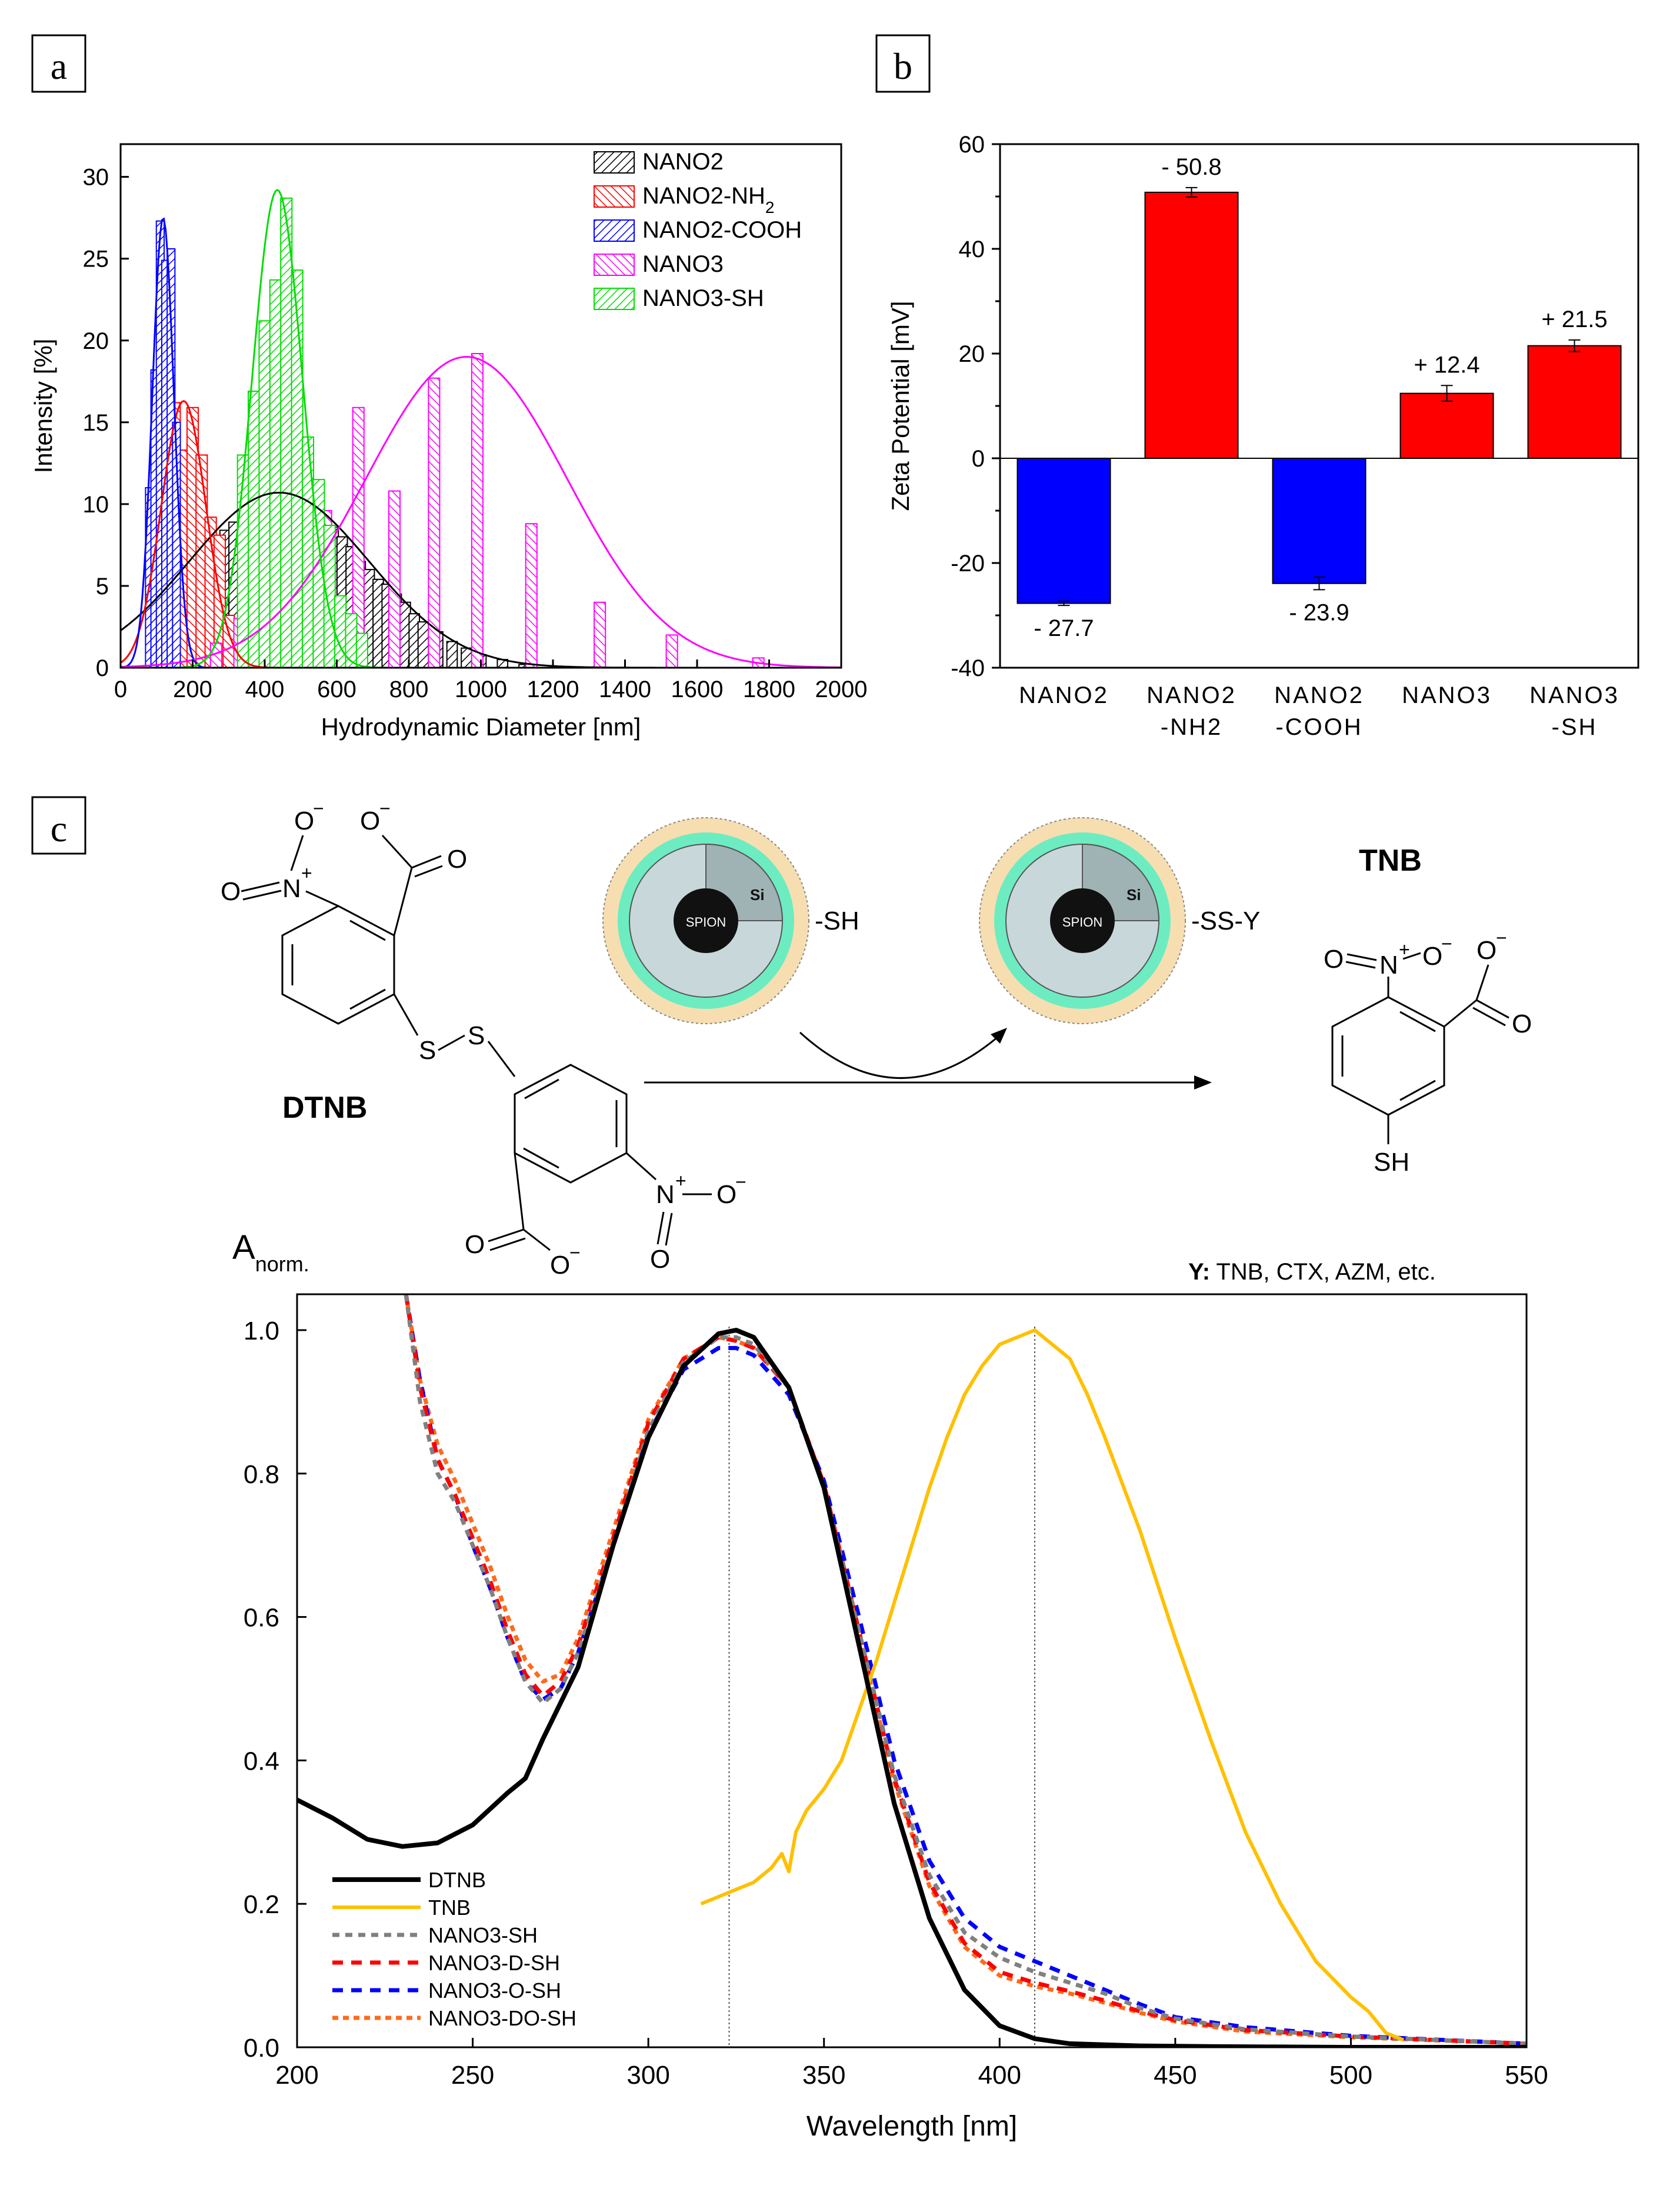 The width and height of the screenshot is (1673, 2212). I want to click on sh-group-label: -SH, so click(837, 921).